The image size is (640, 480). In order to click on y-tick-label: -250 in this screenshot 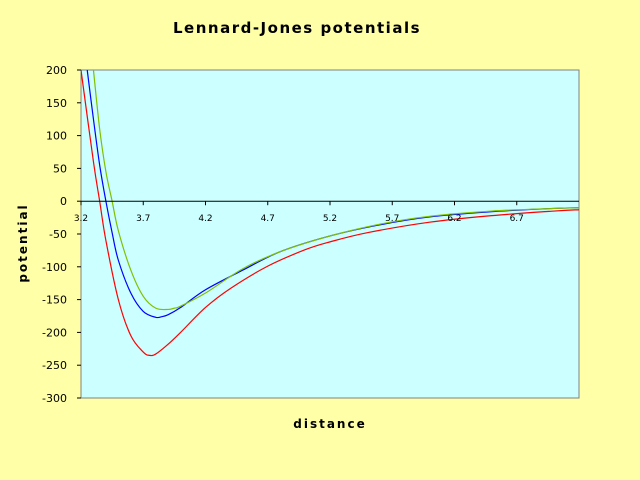, I will do `click(54, 365)`.